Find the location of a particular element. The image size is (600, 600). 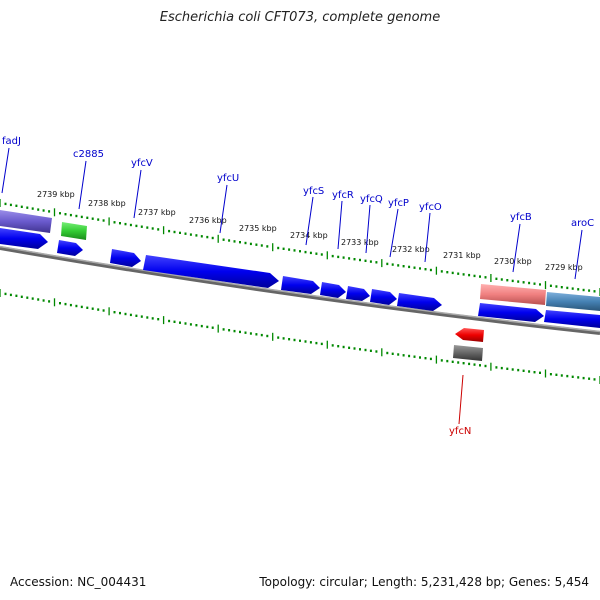

scale-label: 2734 kbp is located at coordinates (309, 235).